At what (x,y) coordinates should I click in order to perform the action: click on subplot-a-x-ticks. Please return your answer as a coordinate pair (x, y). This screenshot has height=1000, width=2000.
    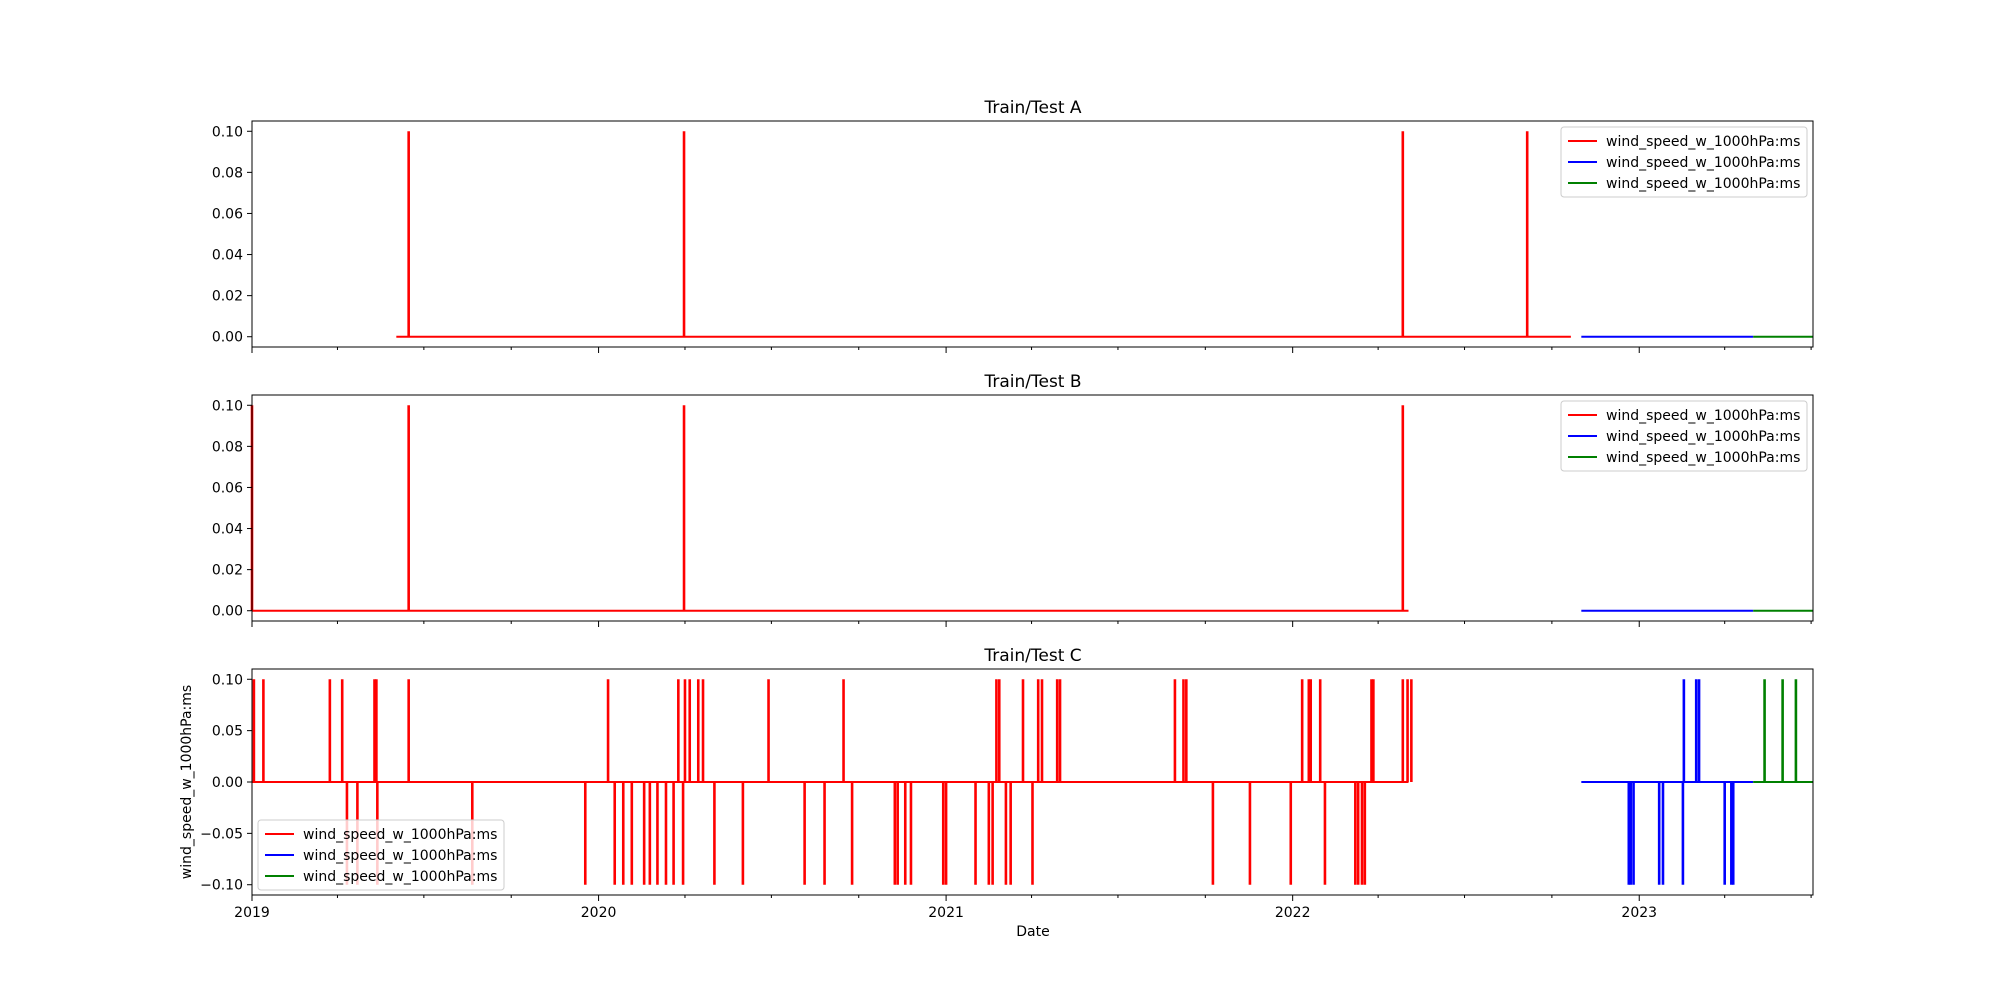
    Looking at the image, I should click on (1031, 350).